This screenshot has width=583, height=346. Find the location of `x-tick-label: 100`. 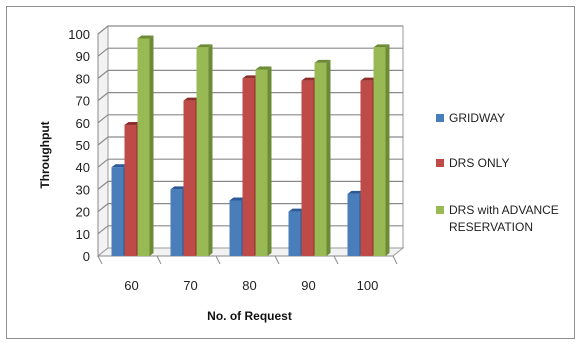

x-tick-label: 100 is located at coordinates (368, 285).